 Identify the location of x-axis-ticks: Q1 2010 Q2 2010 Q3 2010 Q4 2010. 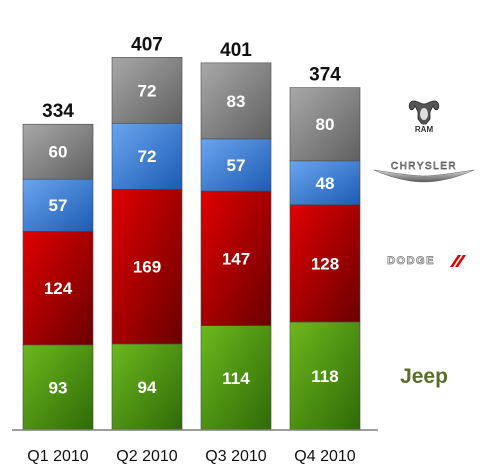
(191, 456).